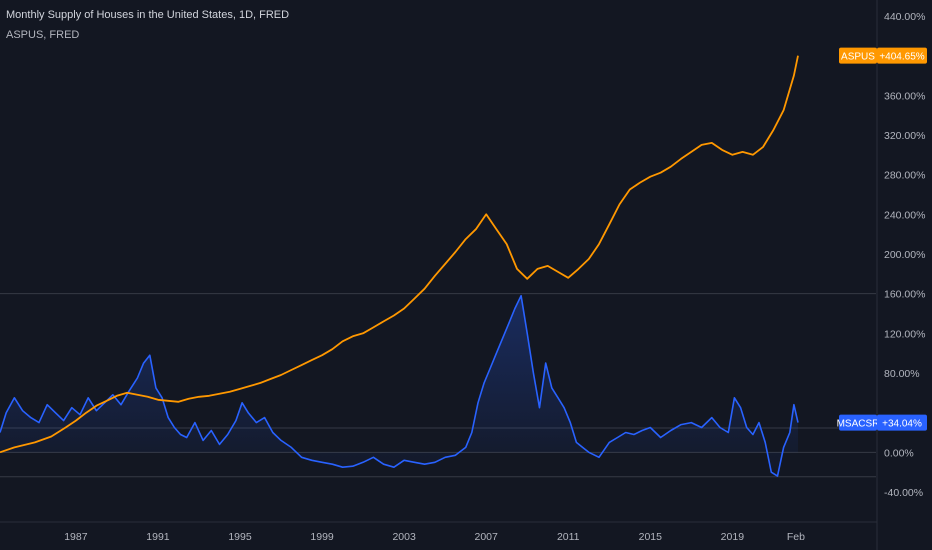 The width and height of the screenshot is (932, 550). I want to click on y-tick-label: 360.00%, so click(904, 96).